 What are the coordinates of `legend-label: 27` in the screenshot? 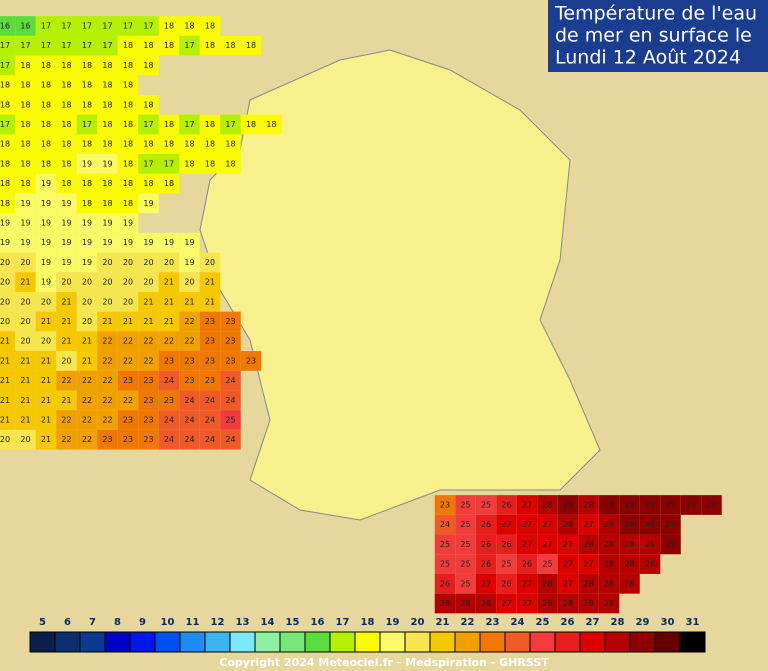 It's located at (593, 622).